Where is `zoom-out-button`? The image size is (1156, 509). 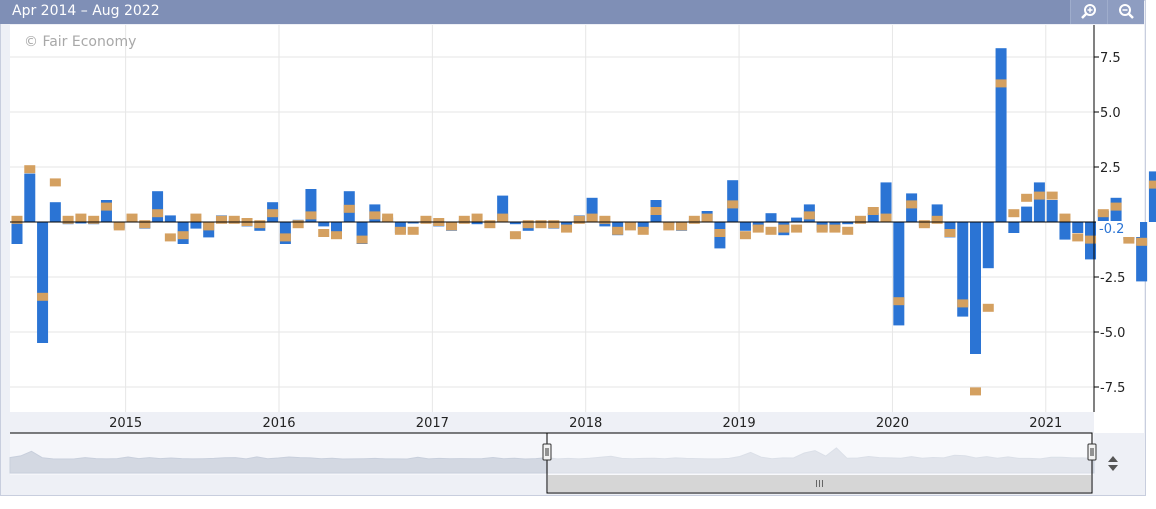 zoom-out-button is located at coordinates (1125, 12).